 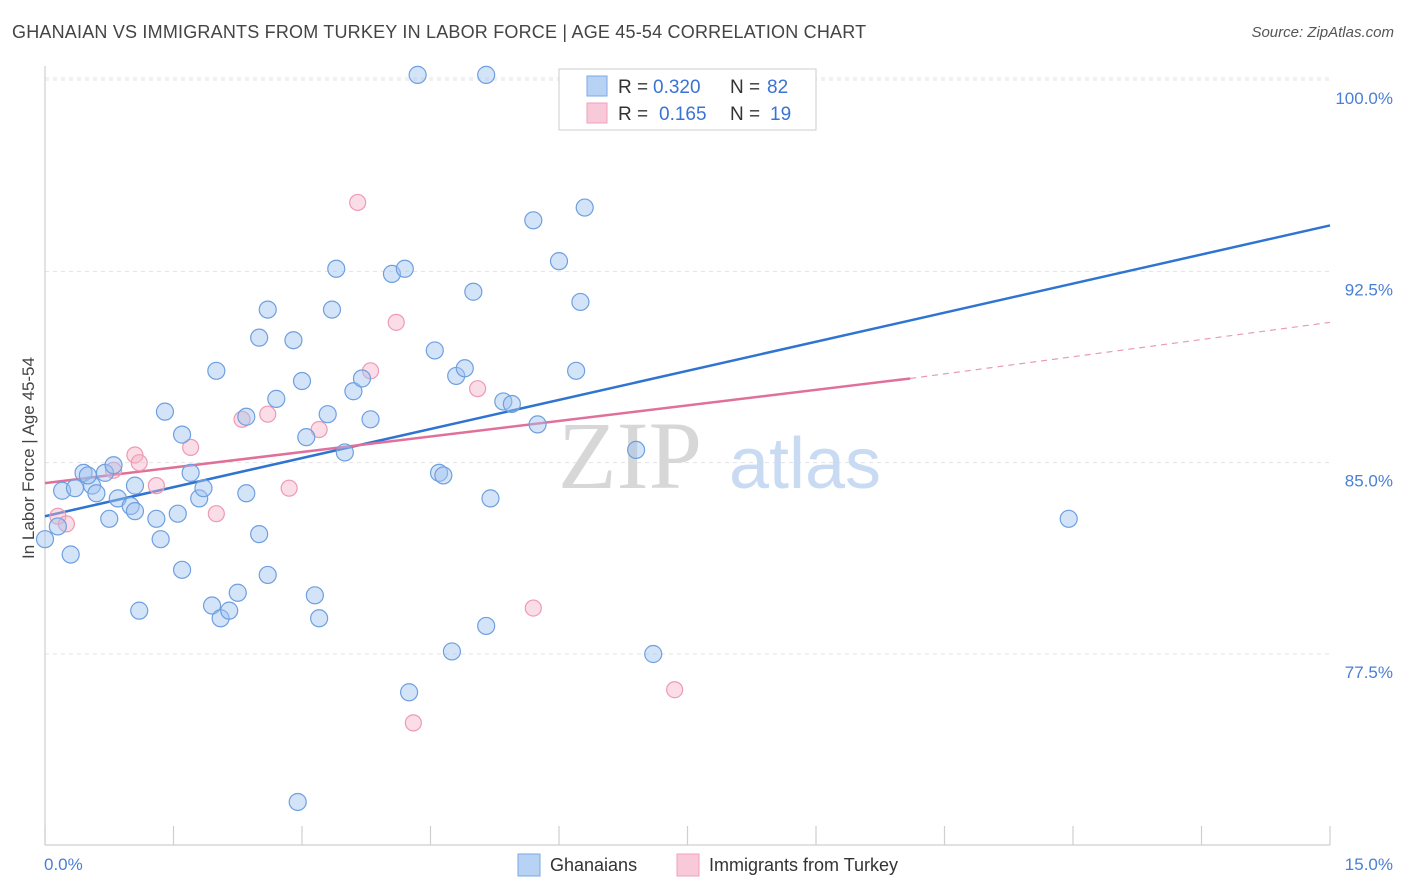 What do you see at coordinates (597, 113) in the screenshot?
I see `legend-swatch-turkey` at bounding box center [597, 113].